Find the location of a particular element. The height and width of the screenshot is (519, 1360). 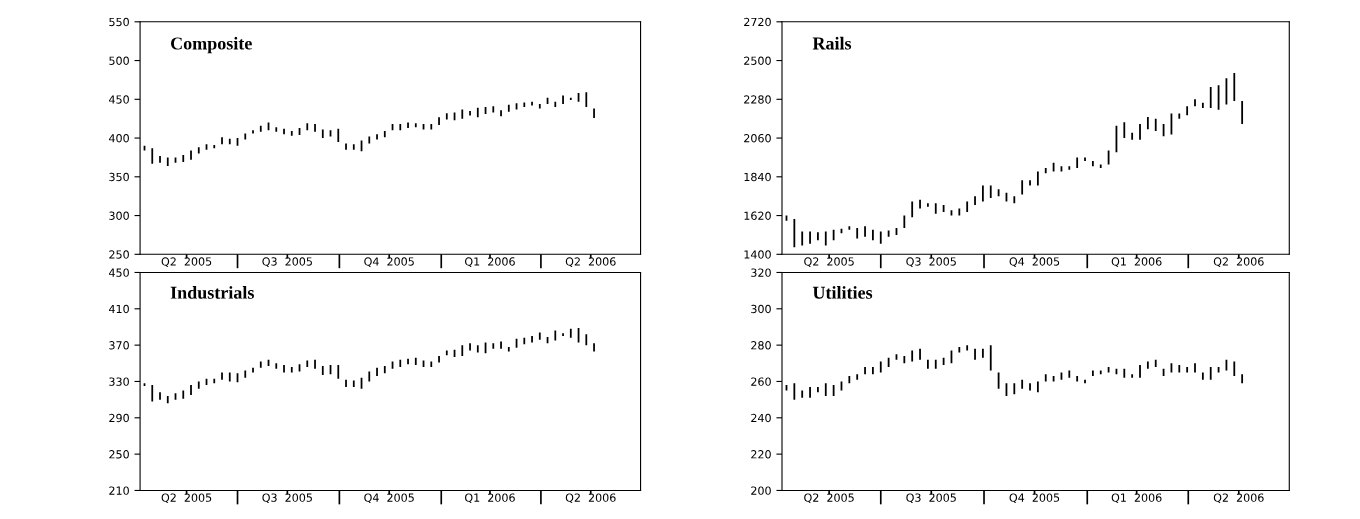

y-tick-label: 2500 is located at coordinates (757, 60).